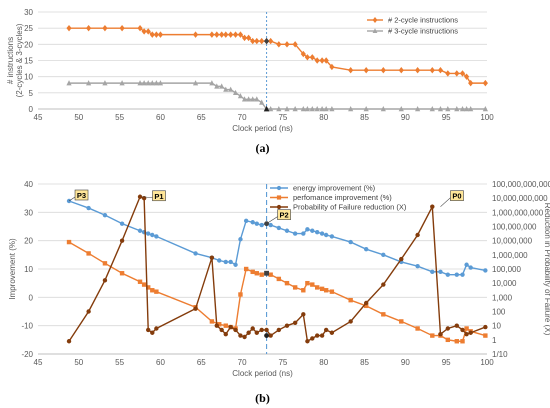 Image resolution: width=550 pixels, height=408 pixels. Describe the element at coordinates (31, 297) in the screenshot. I see `y-tick-label: 0` at that location.